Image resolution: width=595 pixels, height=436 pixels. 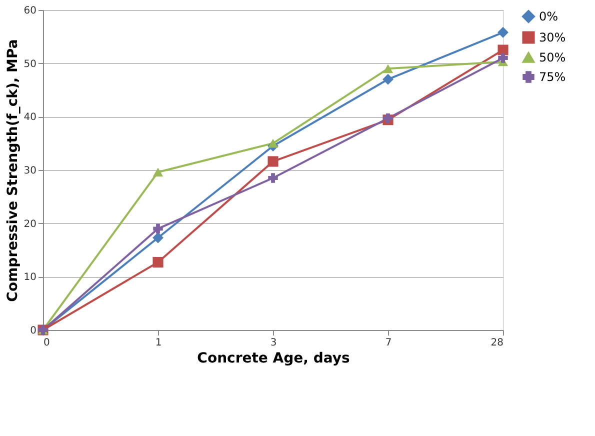 I want to click on x-tick-label: 7, so click(x=388, y=343).